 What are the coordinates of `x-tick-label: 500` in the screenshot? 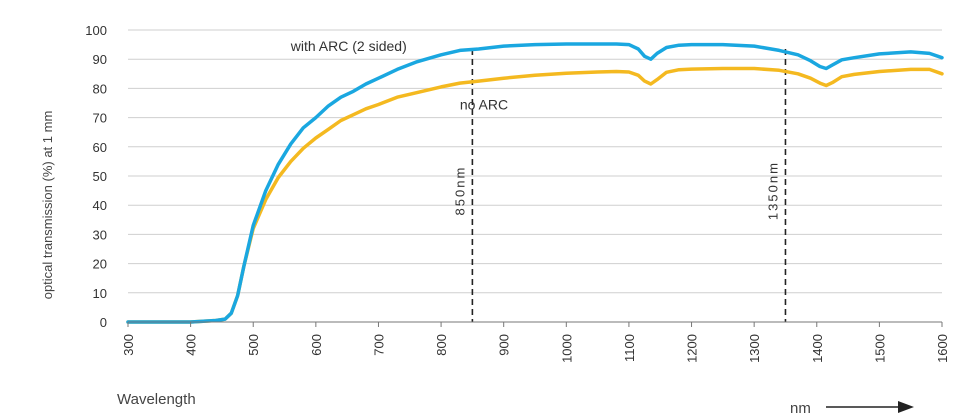 It's located at (253, 345).